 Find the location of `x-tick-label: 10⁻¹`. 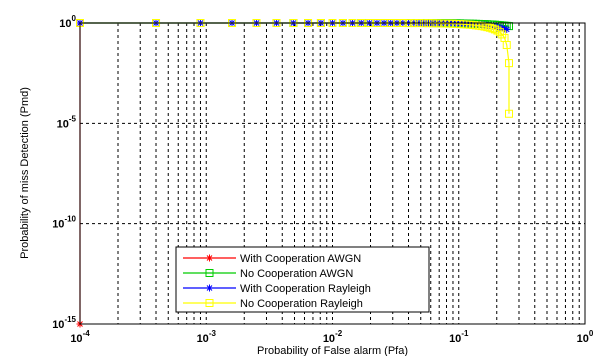

x-tick-label: 10⁻¹ is located at coordinates (459, 337).